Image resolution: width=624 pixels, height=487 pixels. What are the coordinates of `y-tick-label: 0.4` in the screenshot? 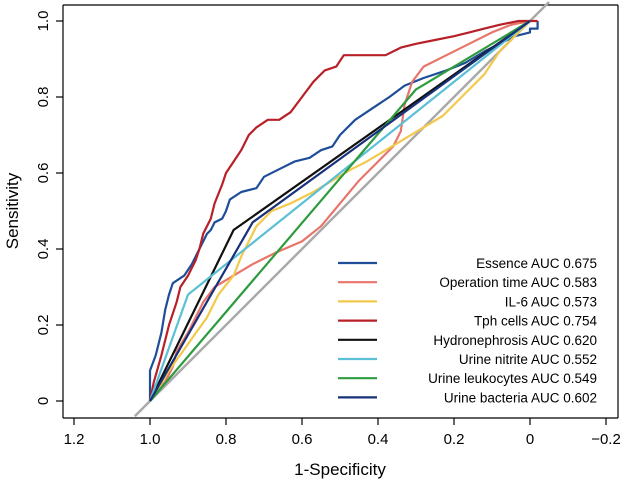 It's located at (43, 249).